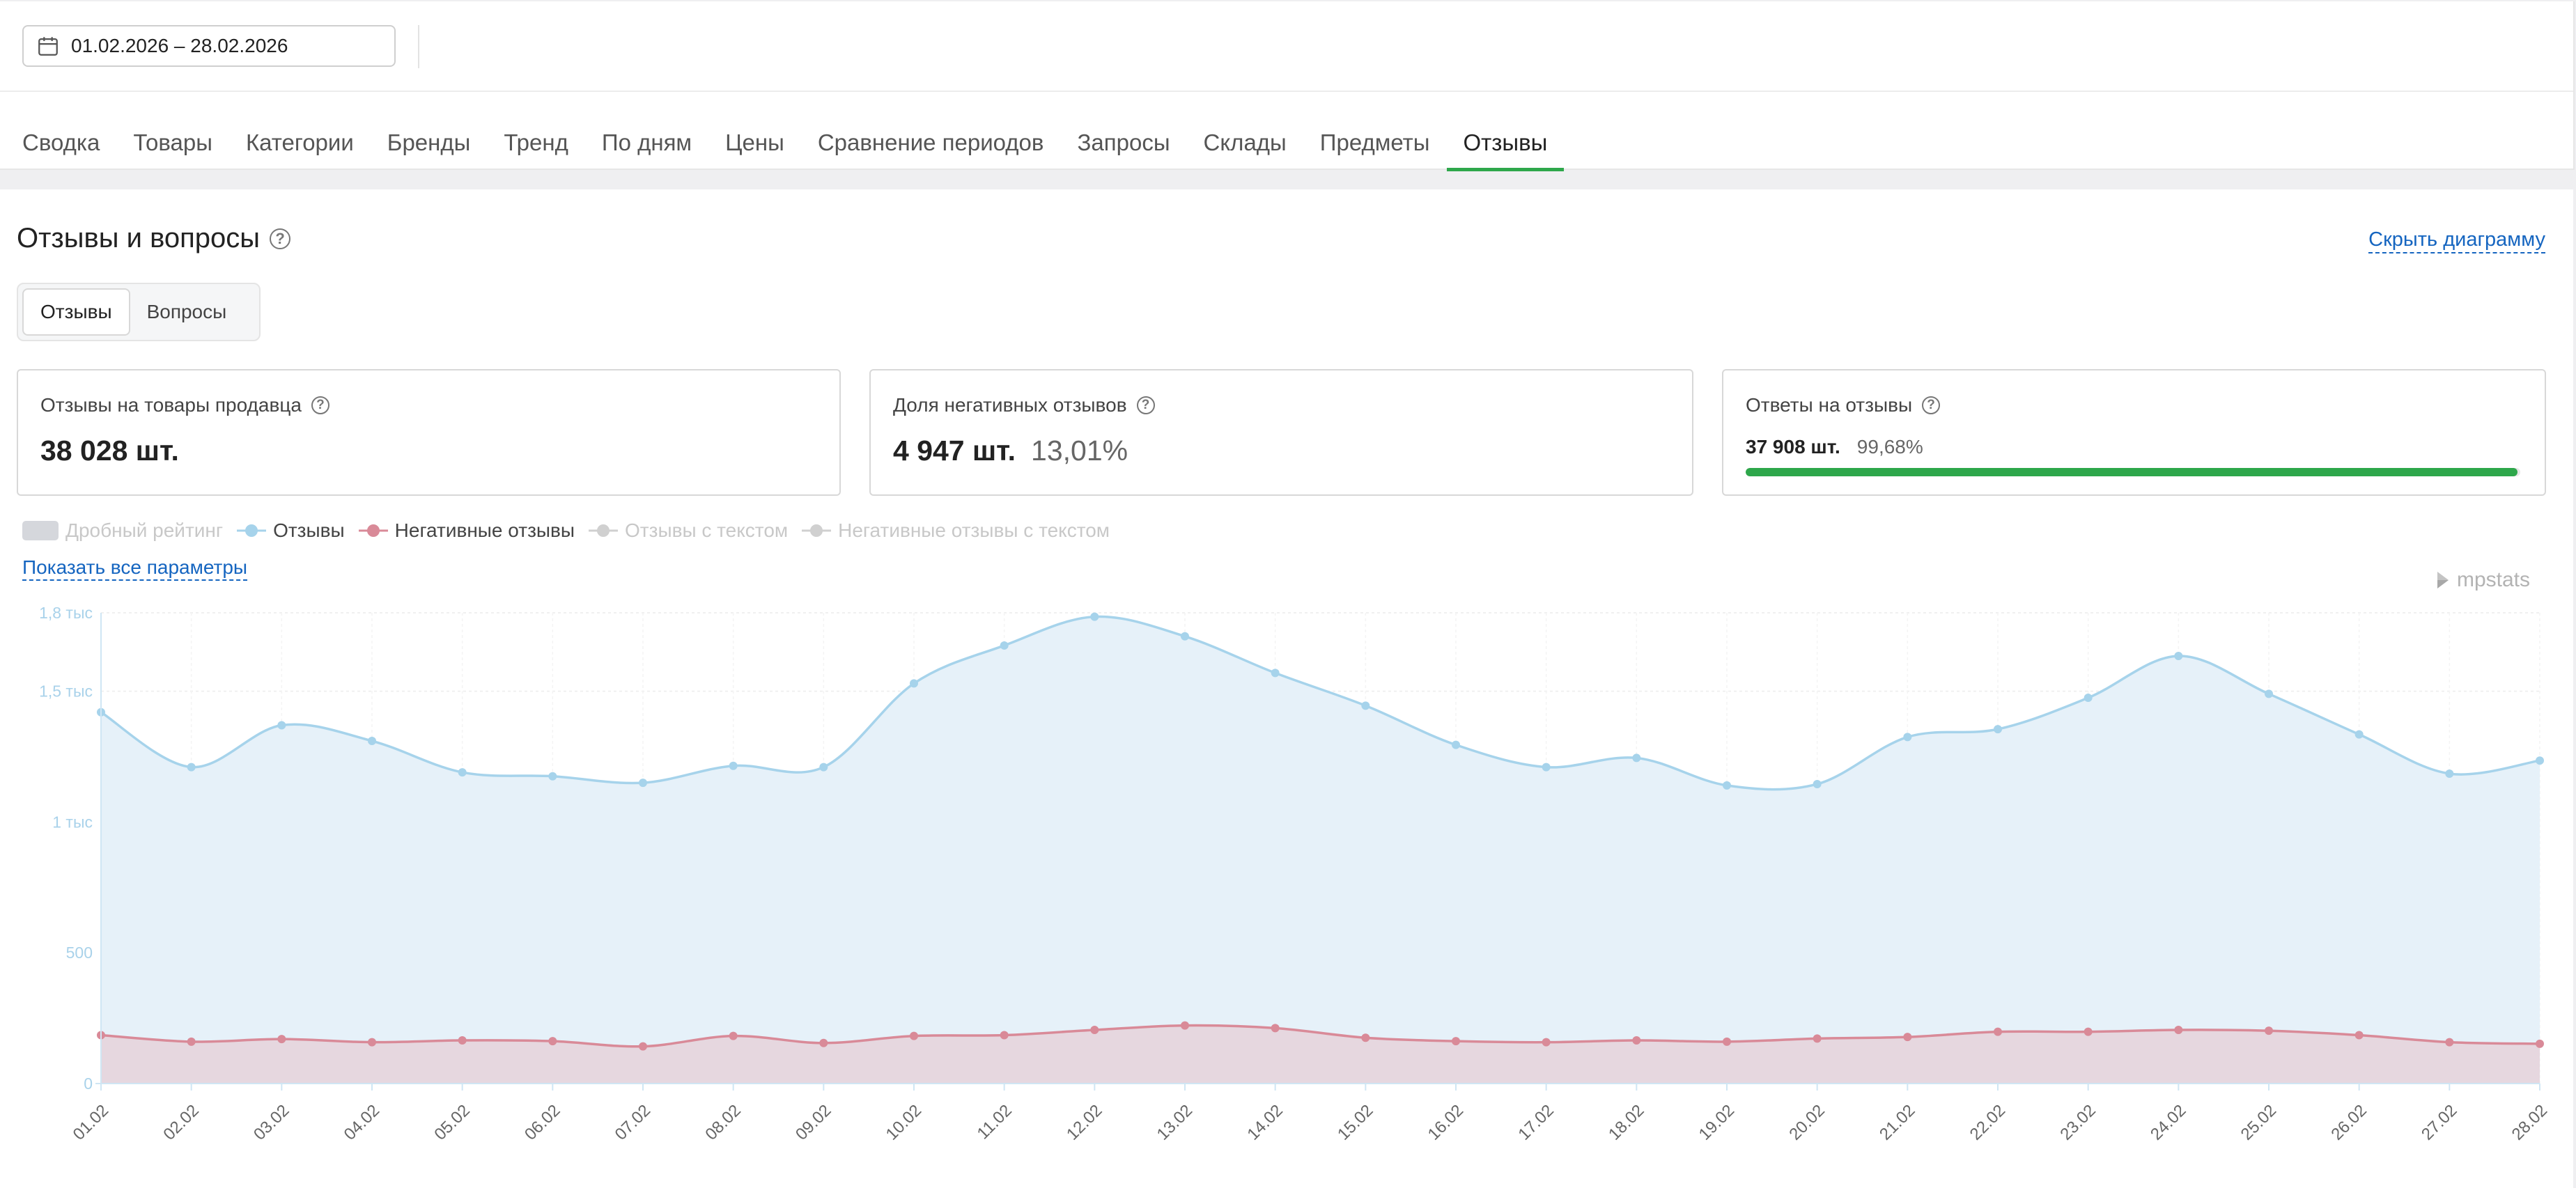 Image resolution: width=2576 pixels, height=1188 pixels. I want to click on y-tick-label: 1,5 тыс, so click(66, 691).